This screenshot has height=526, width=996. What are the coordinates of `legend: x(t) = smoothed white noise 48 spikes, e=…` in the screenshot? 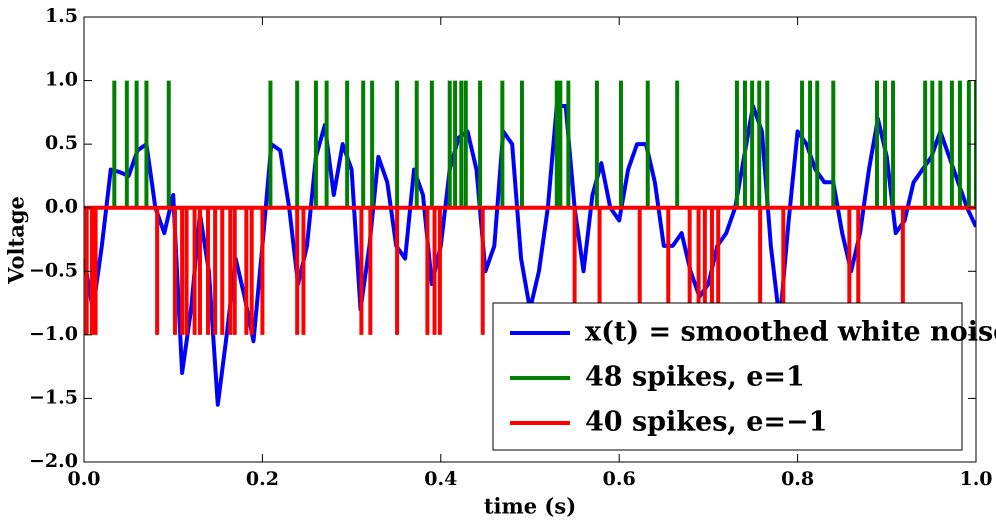 It's located at (744, 376).